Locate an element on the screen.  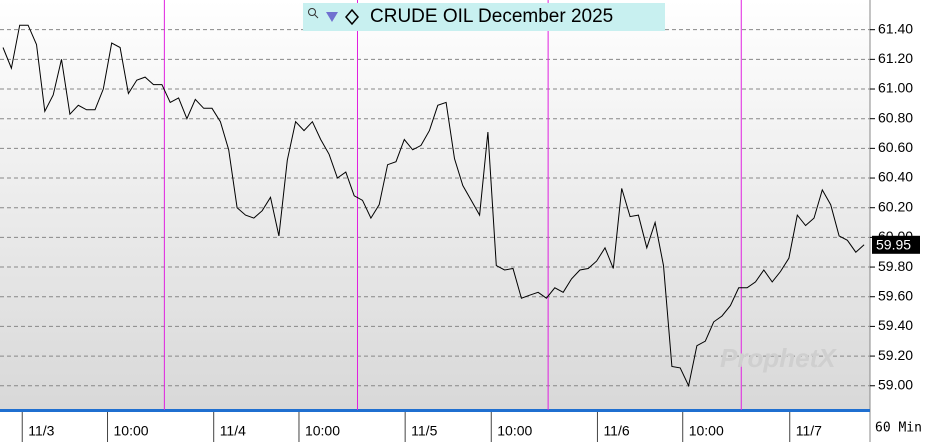
zoom-icon is located at coordinates (312, 12).